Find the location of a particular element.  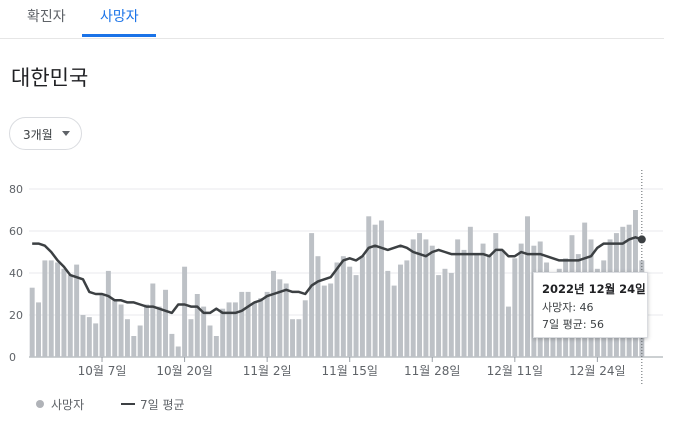

x-tick-label: 11월 2일 is located at coordinates (267, 371).